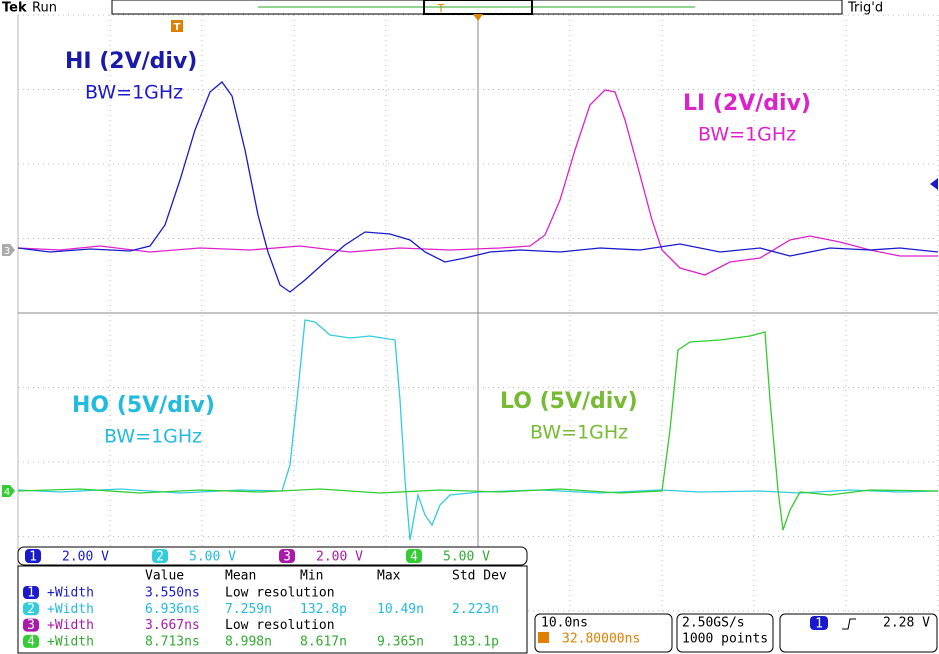 The height and width of the screenshot is (654, 939). I want to click on column-header: Min, so click(311, 576).